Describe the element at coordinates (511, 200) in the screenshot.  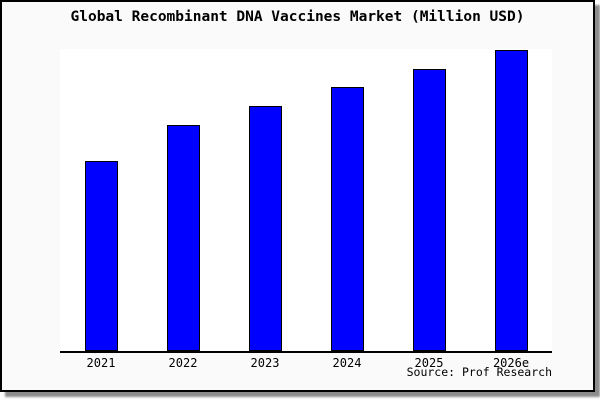
I see `bar-2026e` at that location.